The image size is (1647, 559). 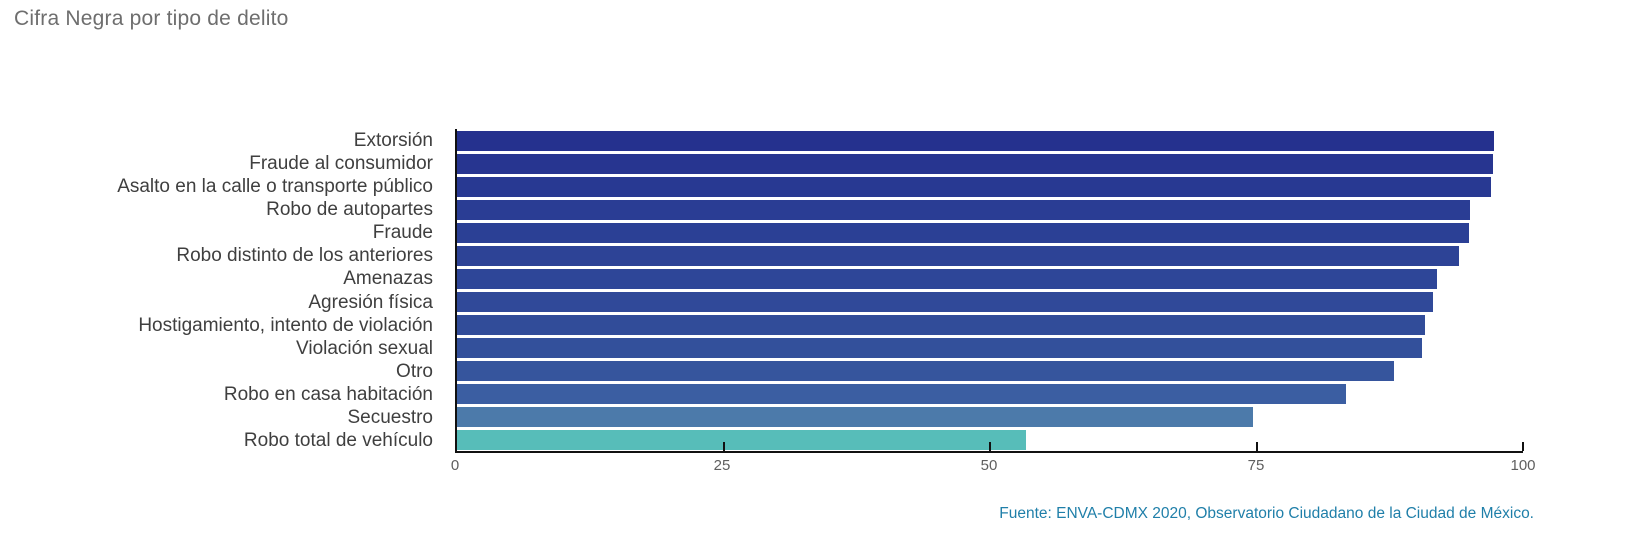 I want to click on category-label: Robo distinto de los anteriores, so click(x=304, y=256).